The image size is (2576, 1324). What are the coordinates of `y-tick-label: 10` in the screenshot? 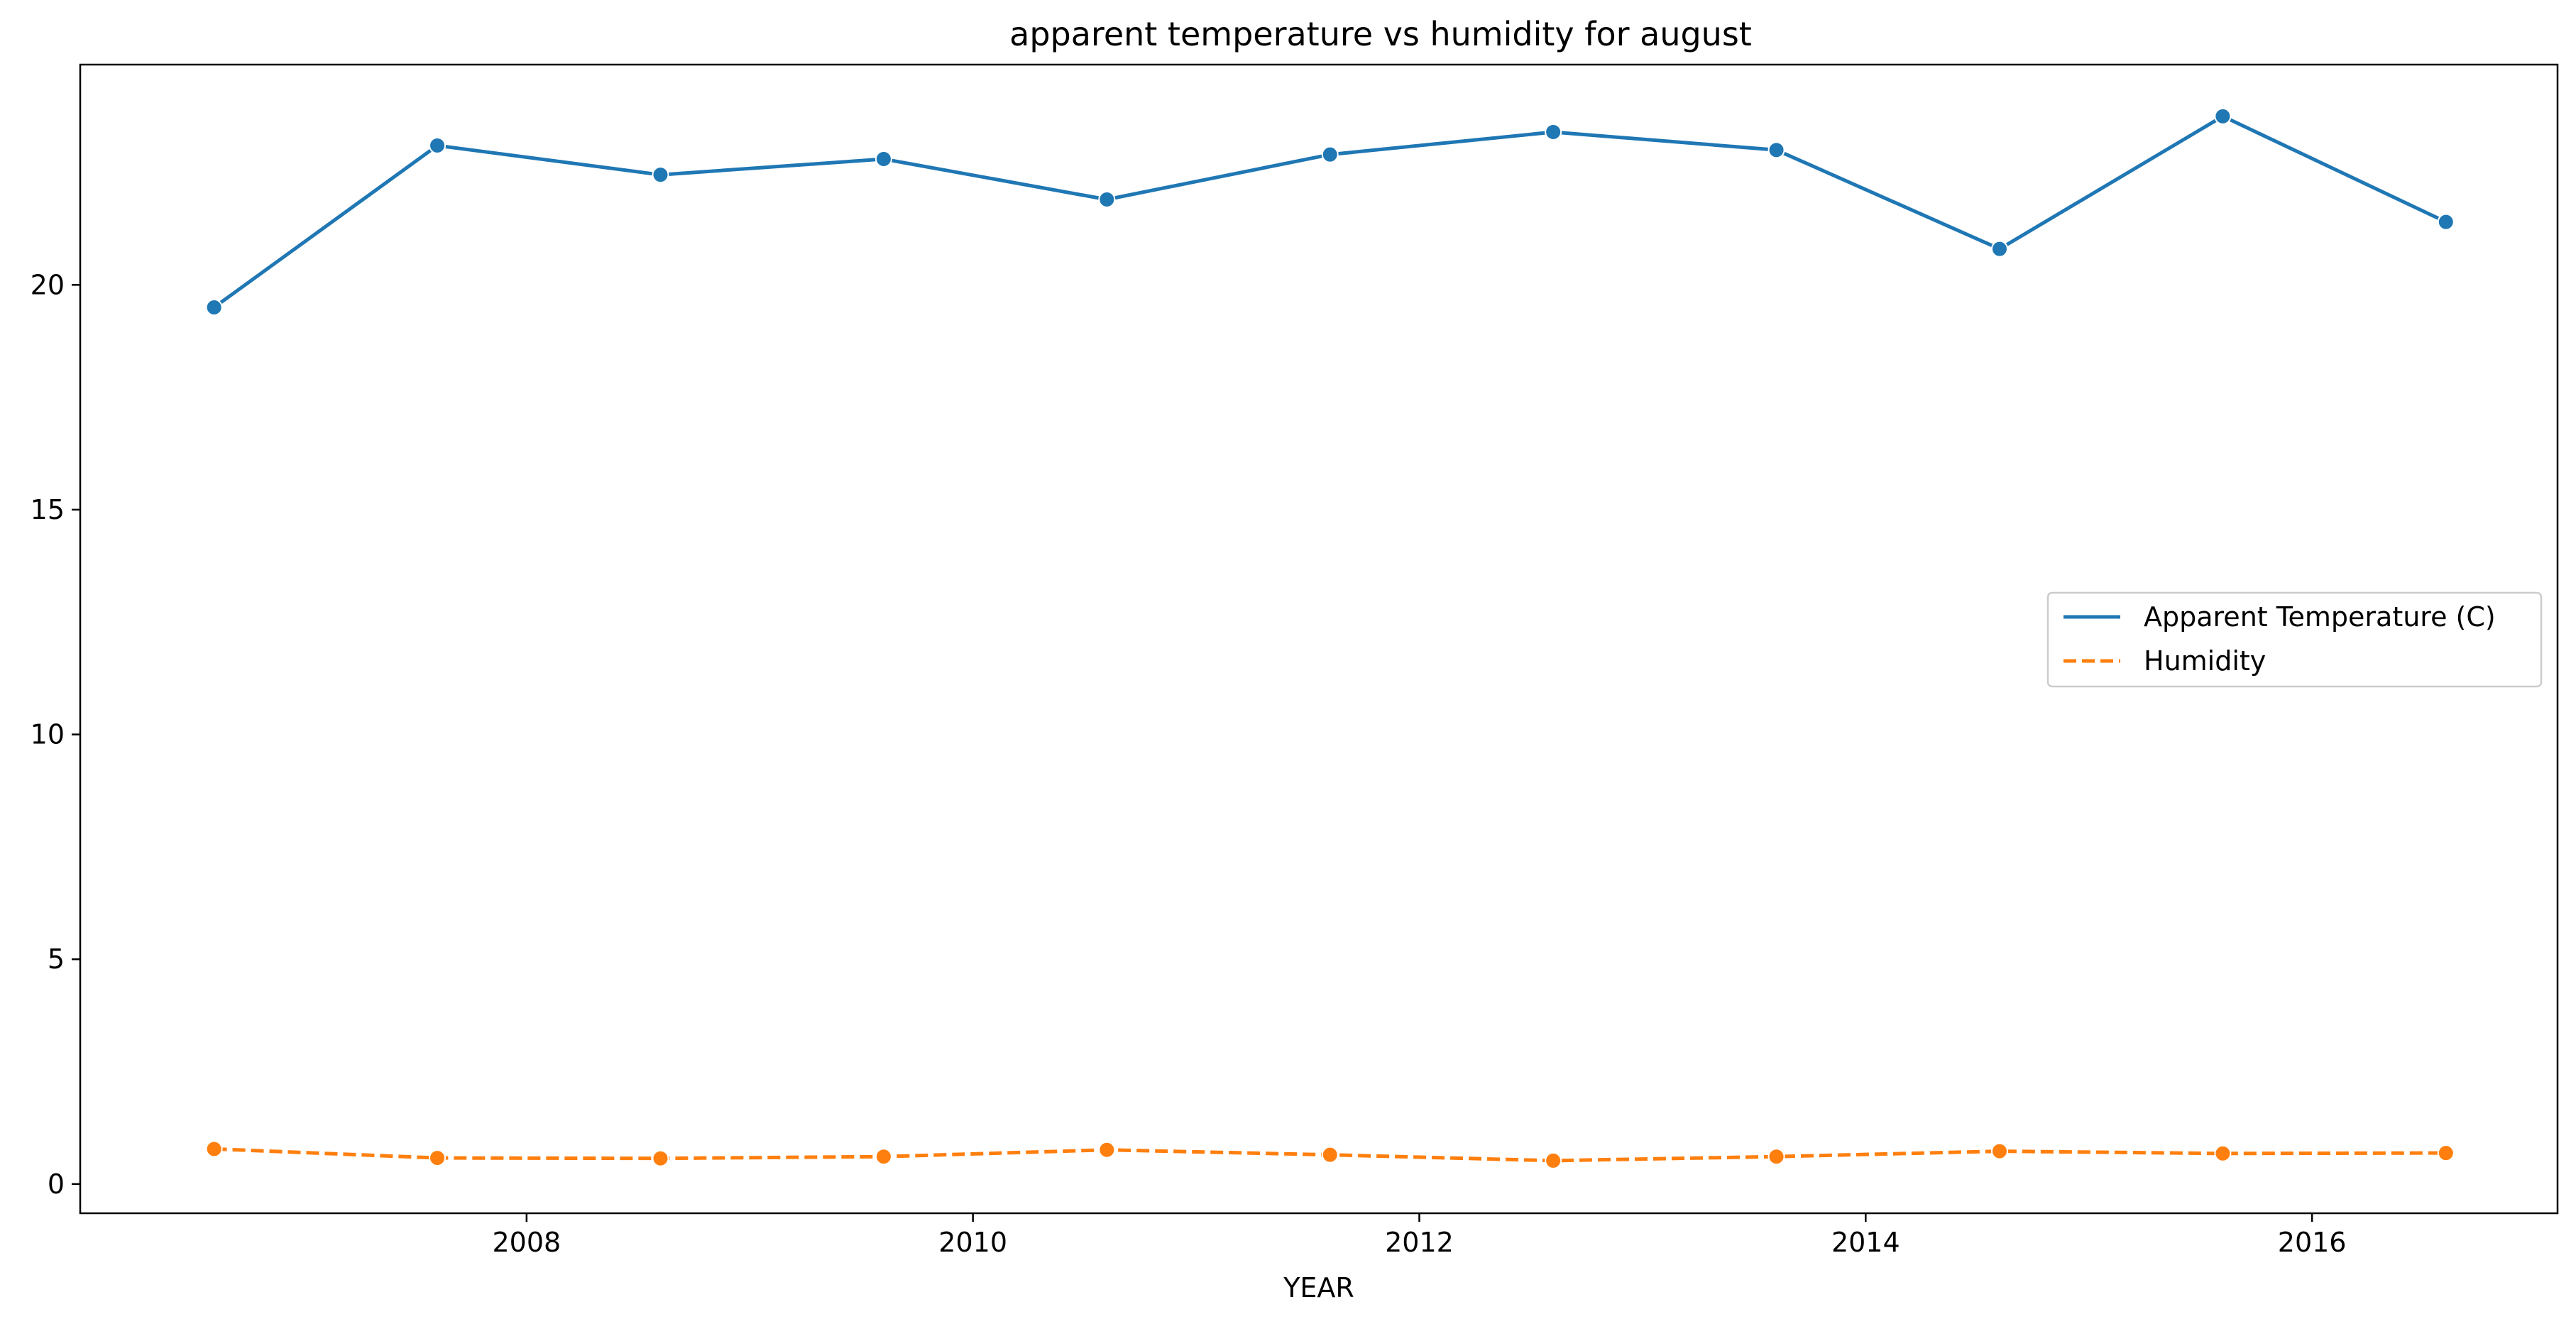 It's located at (48, 735).